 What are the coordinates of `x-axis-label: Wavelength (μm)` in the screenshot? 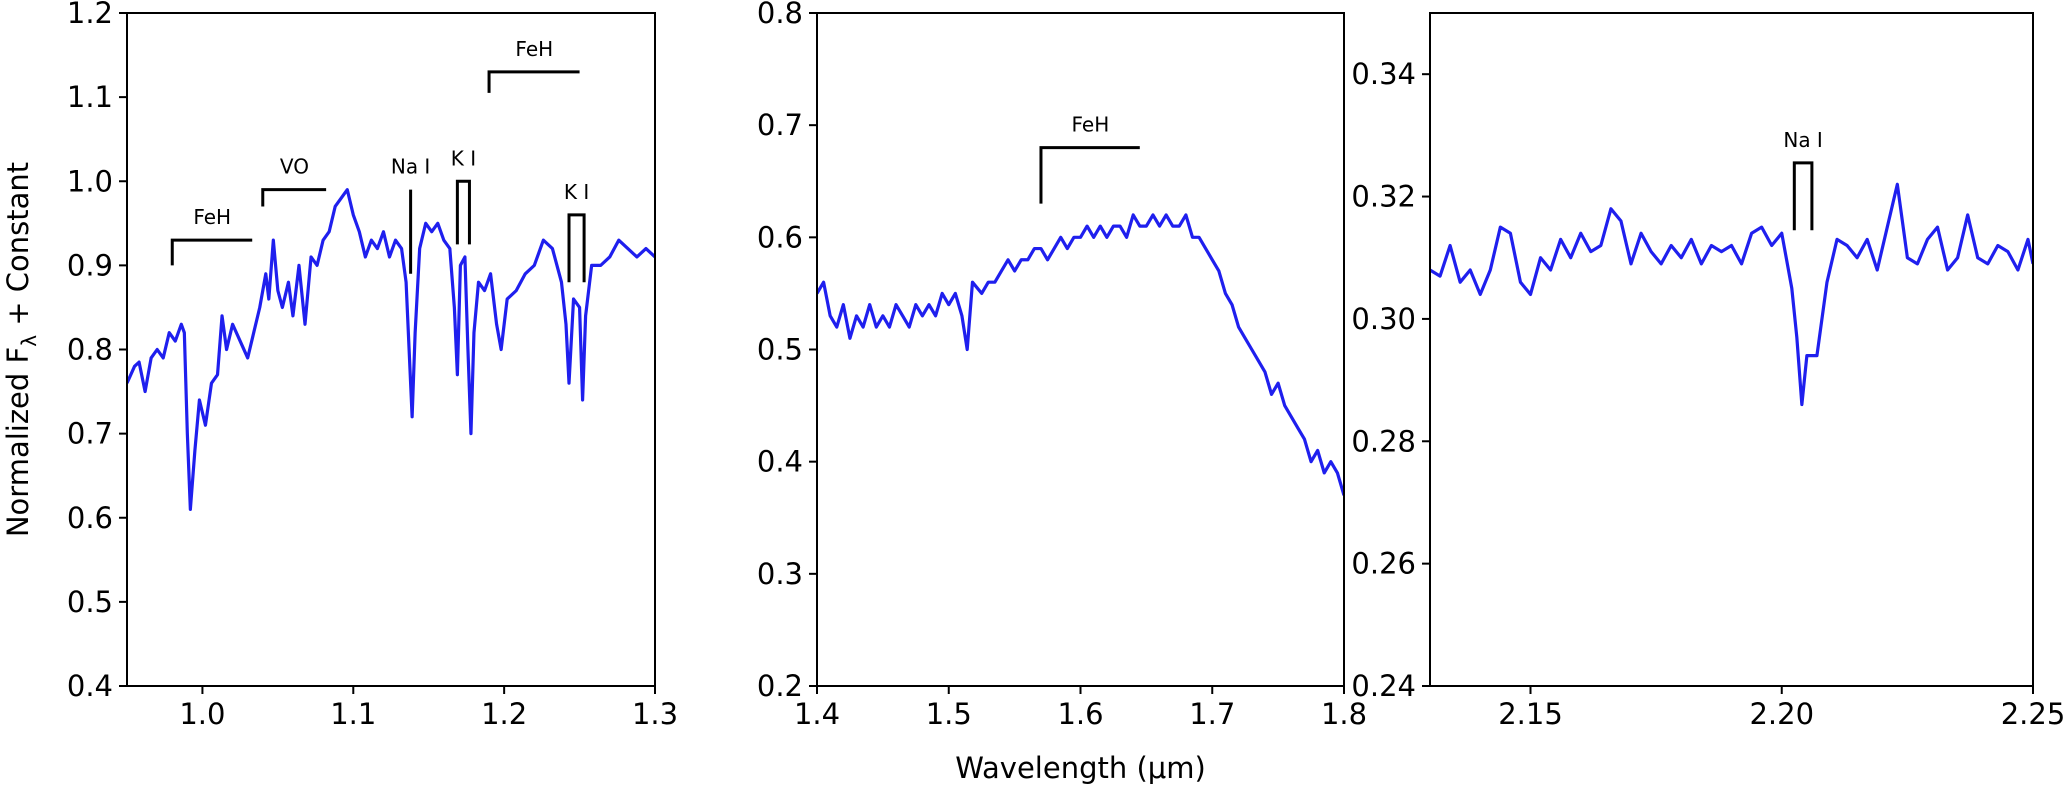 It's located at (1080, 768).